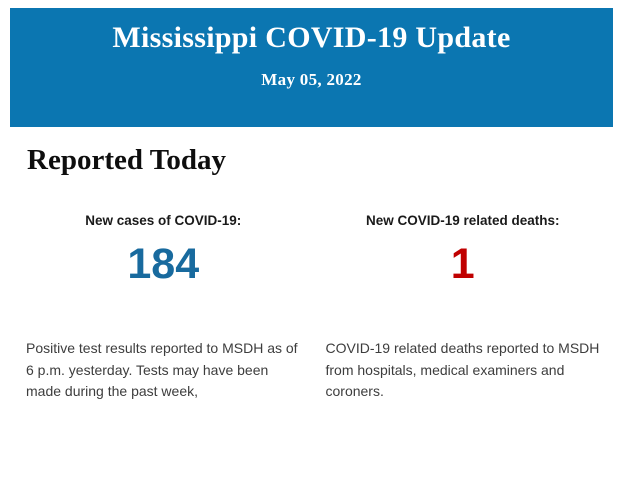 This screenshot has height=491, width=620. What do you see at coordinates (311, 79) in the screenshot?
I see `header-date: May 05, 2022` at bounding box center [311, 79].